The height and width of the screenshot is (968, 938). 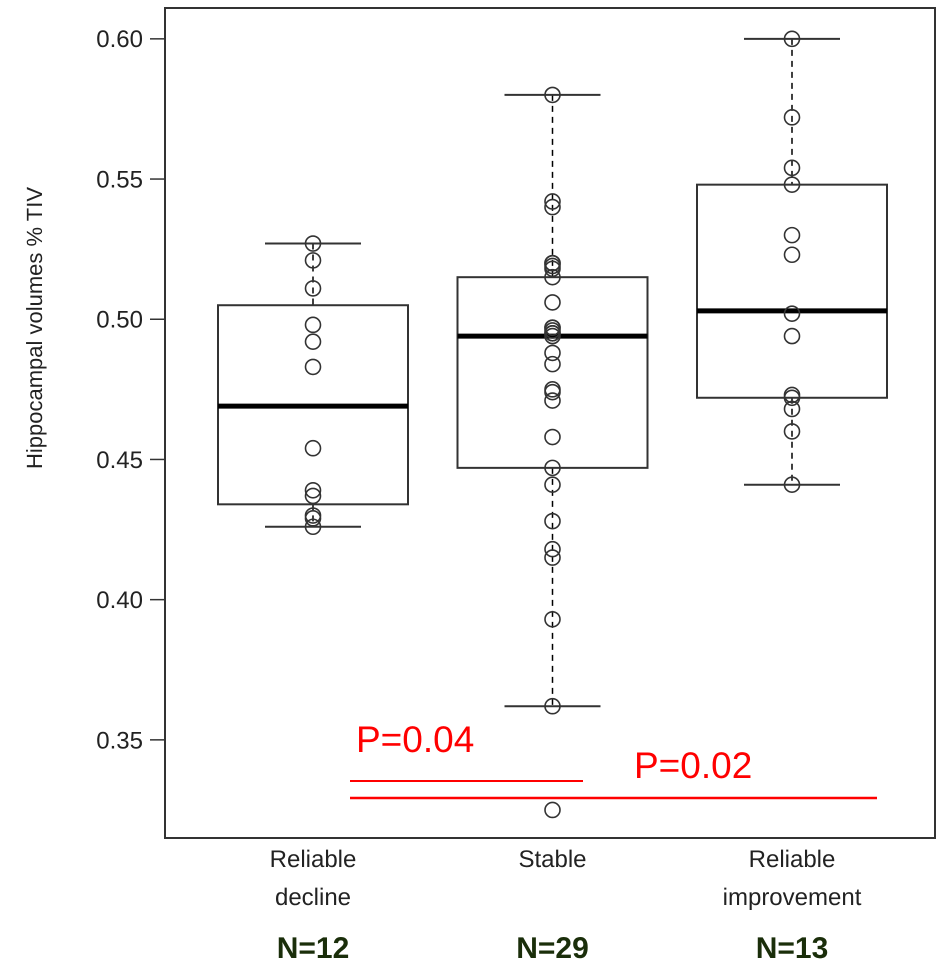 I want to click on text: N=12, so click(x=313, y=948).